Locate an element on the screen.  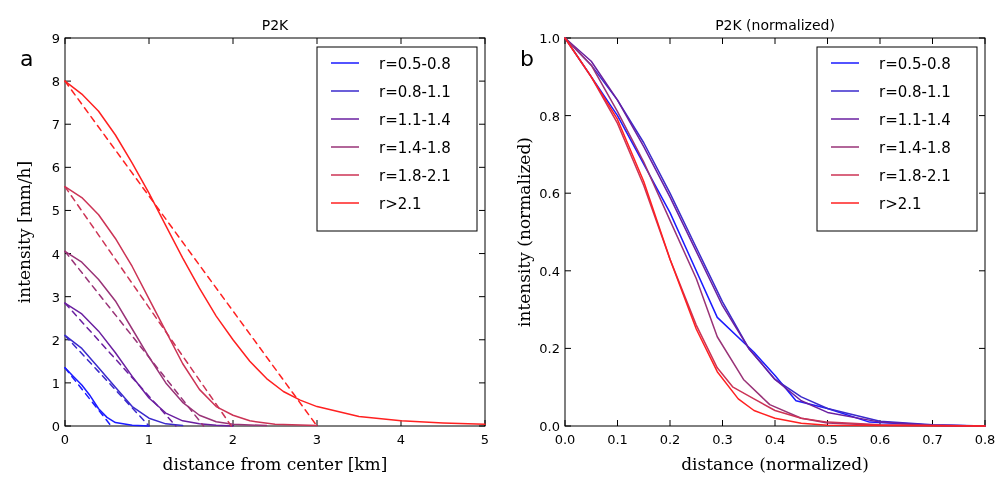
y-tick-label: 0 is located at coordinates (55, 426).